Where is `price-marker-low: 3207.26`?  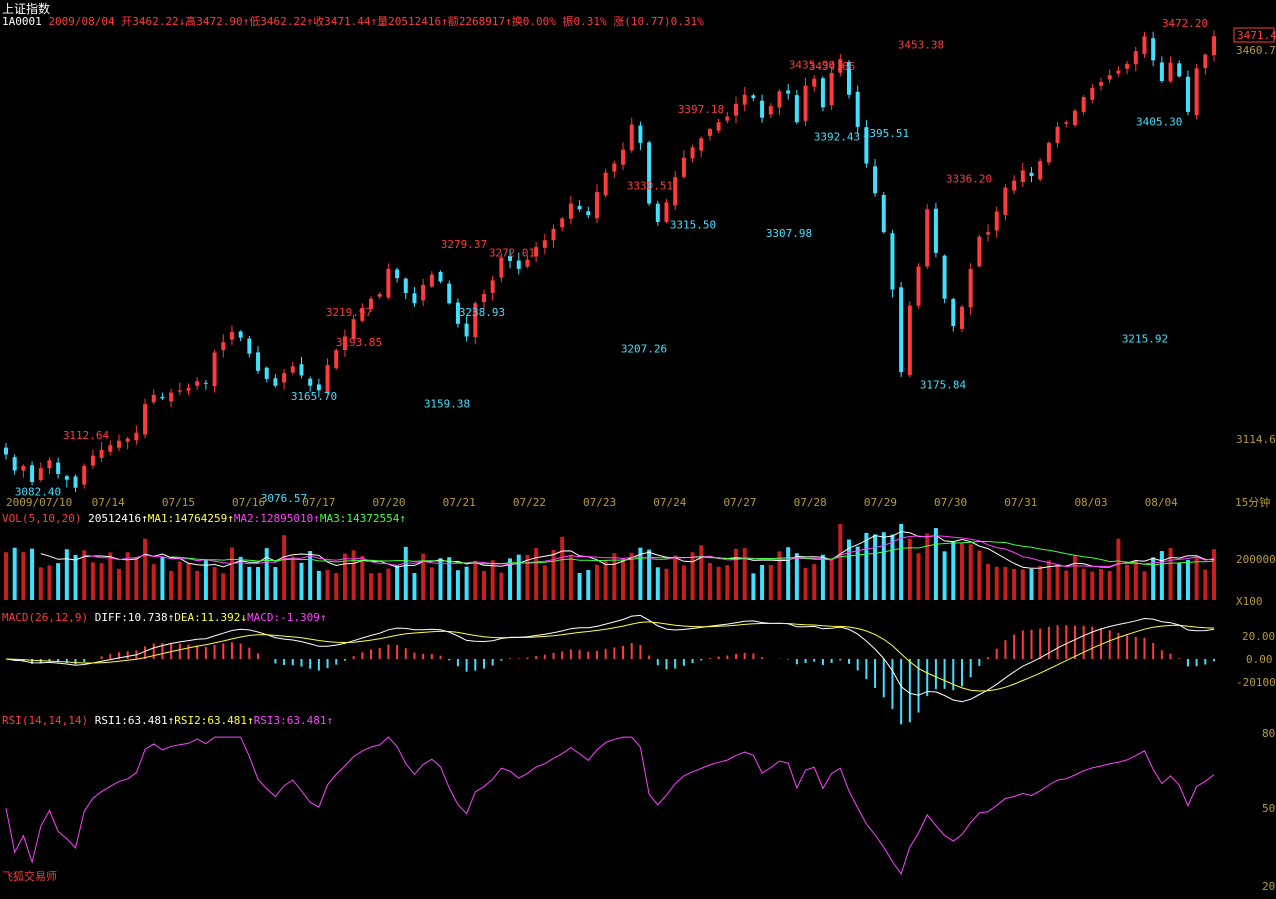 price-marker-low: 3207.26 is located at coordinates (644, 348).